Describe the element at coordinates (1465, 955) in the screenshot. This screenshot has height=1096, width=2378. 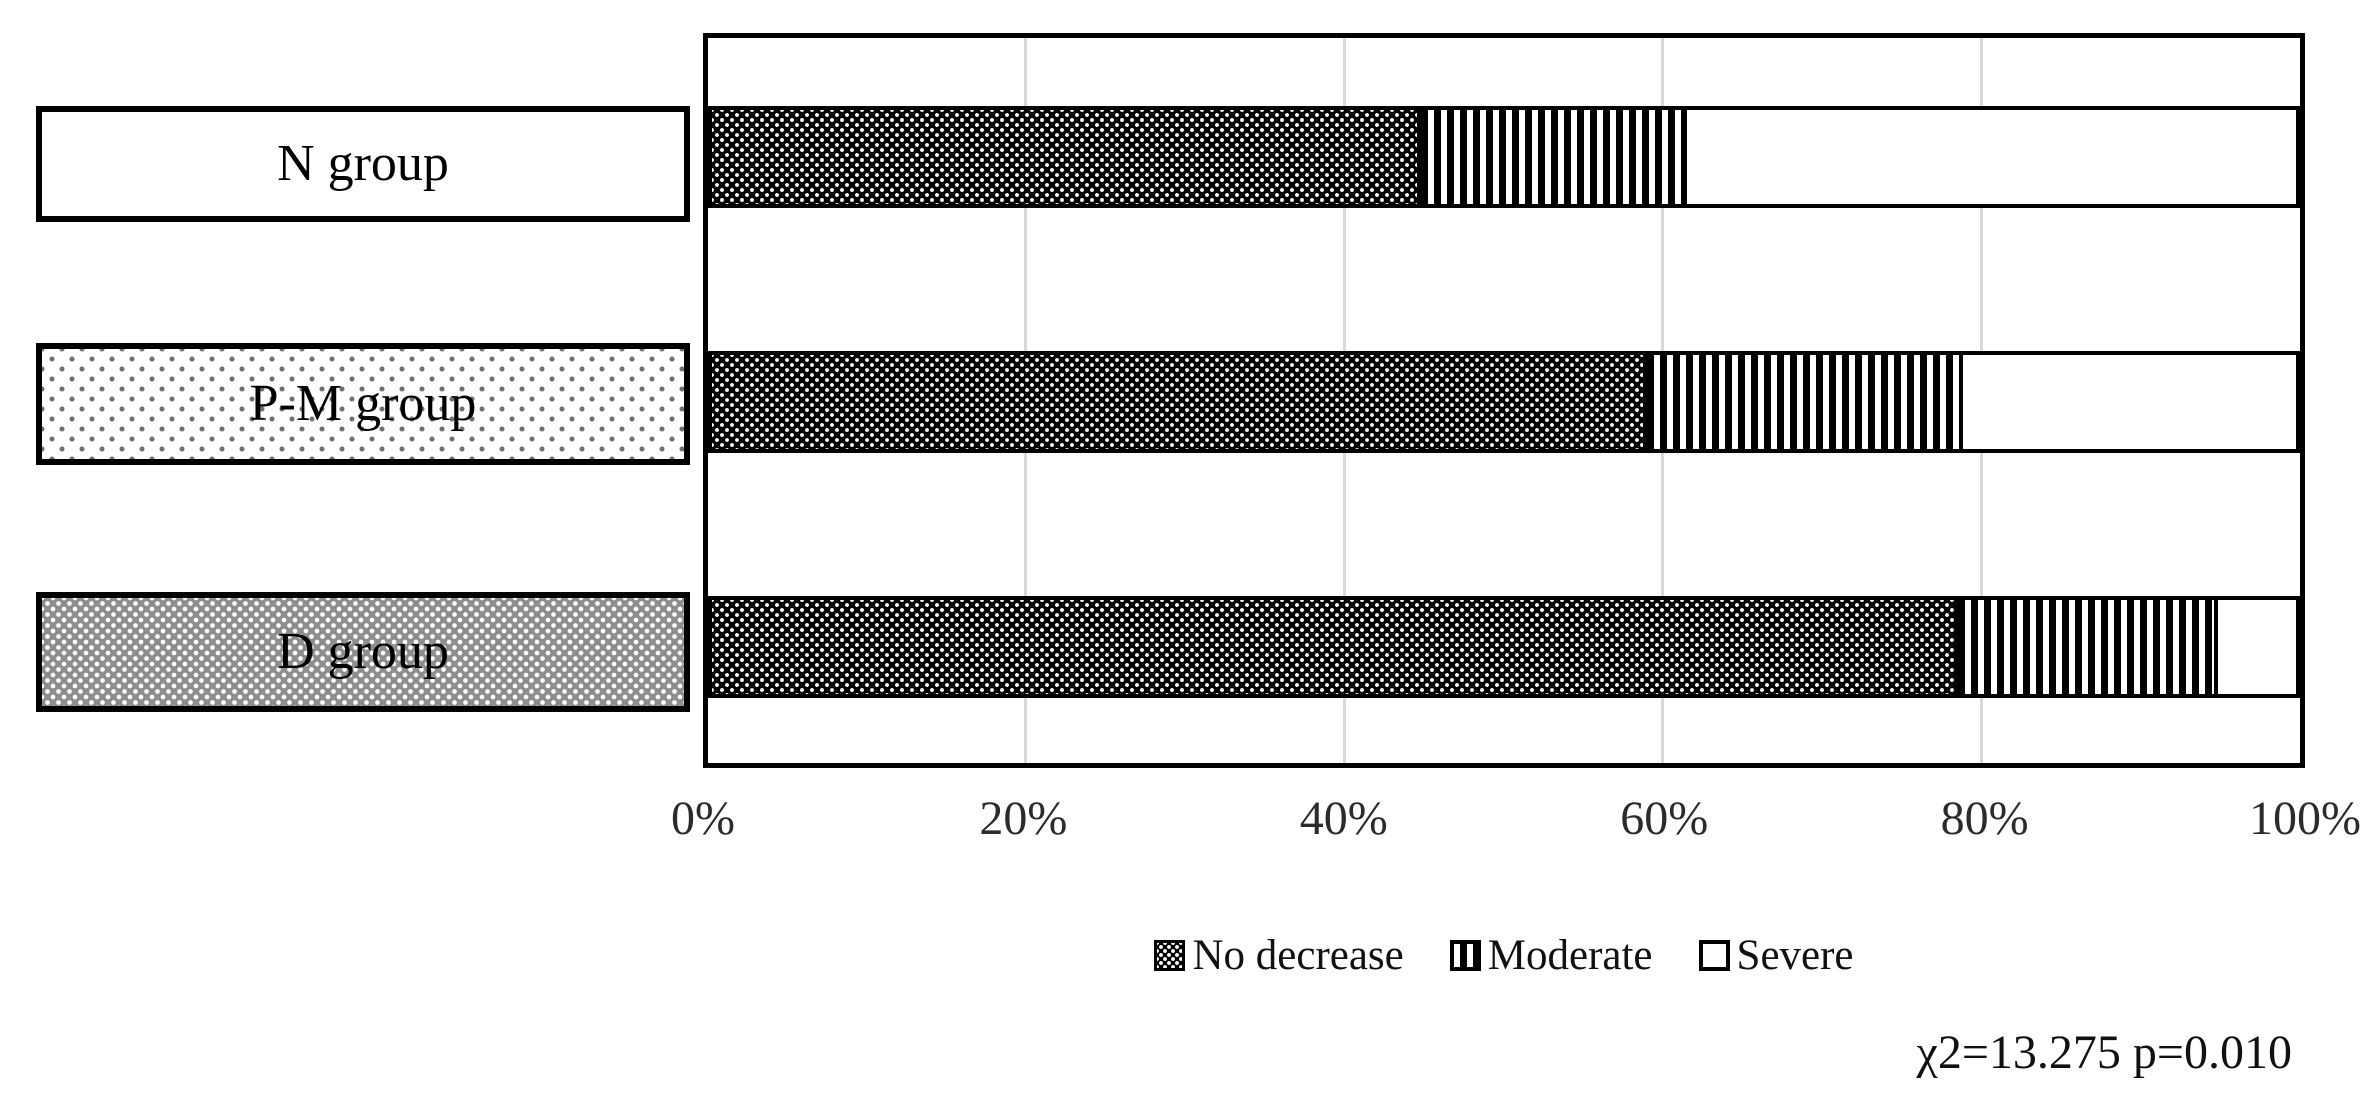
I see `legend-swatch-moderate` at that location.